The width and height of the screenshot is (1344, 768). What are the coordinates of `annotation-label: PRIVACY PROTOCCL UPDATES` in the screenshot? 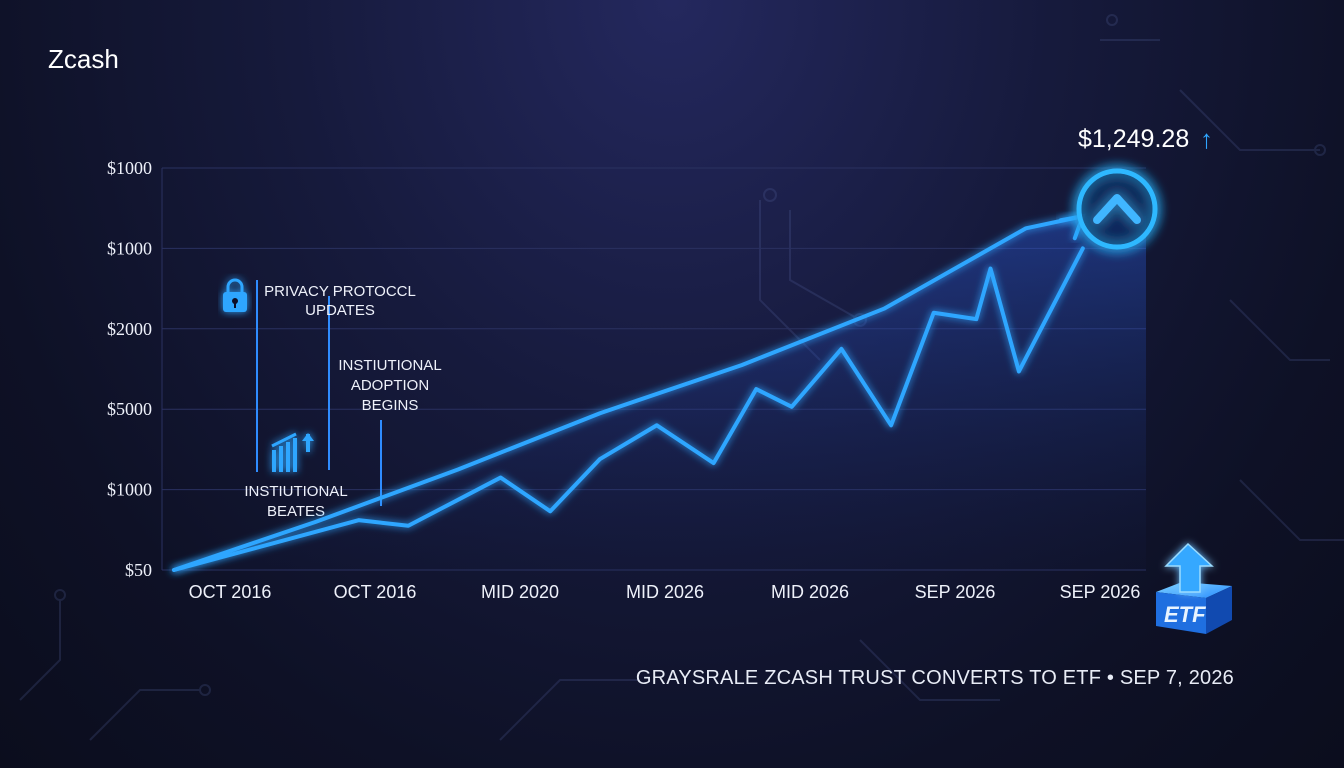 It's located at (340, 301).